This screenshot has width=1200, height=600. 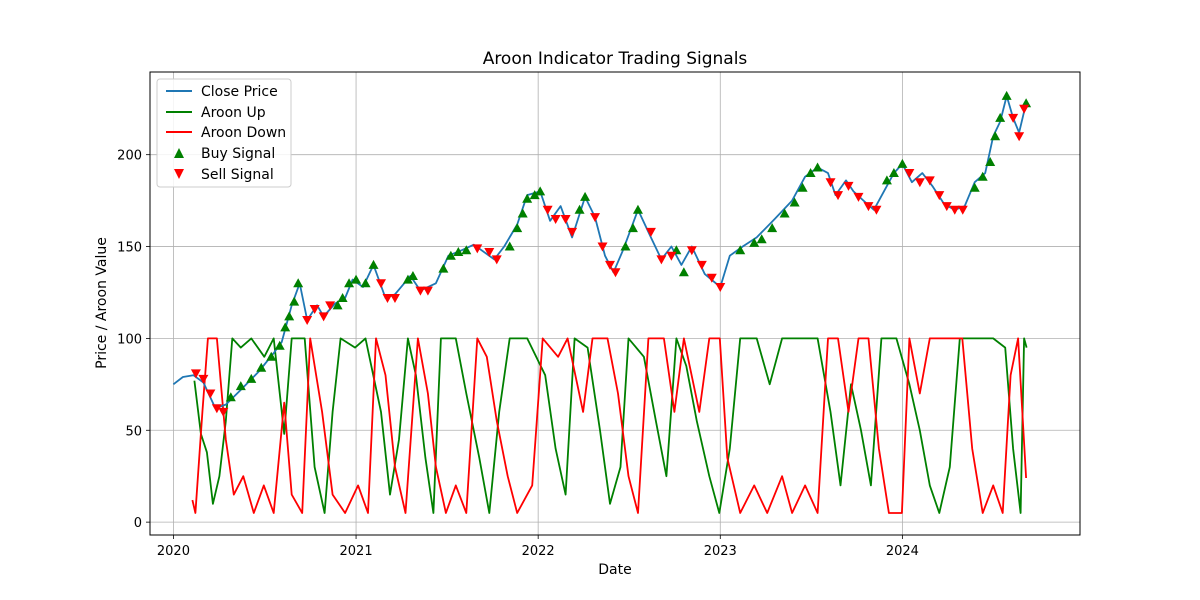 I want to click on legend-sell-label: Sell Signal, so click(x=237, y=175).